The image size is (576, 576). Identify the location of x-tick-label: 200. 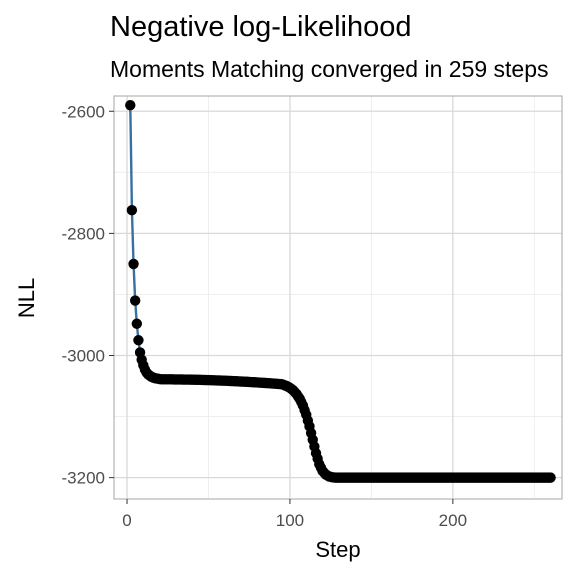
(453, 520).